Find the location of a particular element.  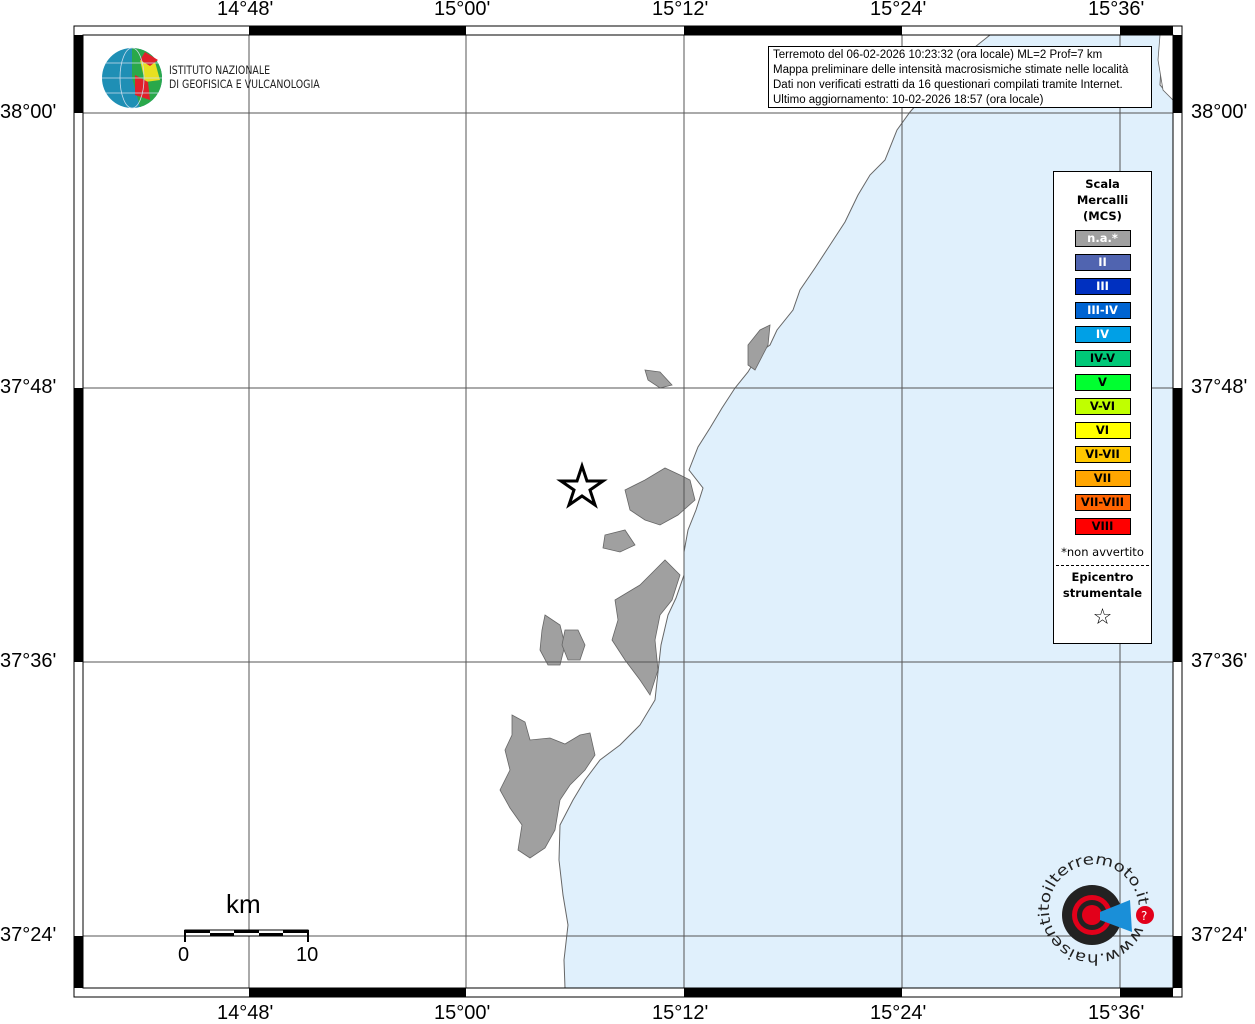

scale-min: 0 is located at coordinates (184, 955).